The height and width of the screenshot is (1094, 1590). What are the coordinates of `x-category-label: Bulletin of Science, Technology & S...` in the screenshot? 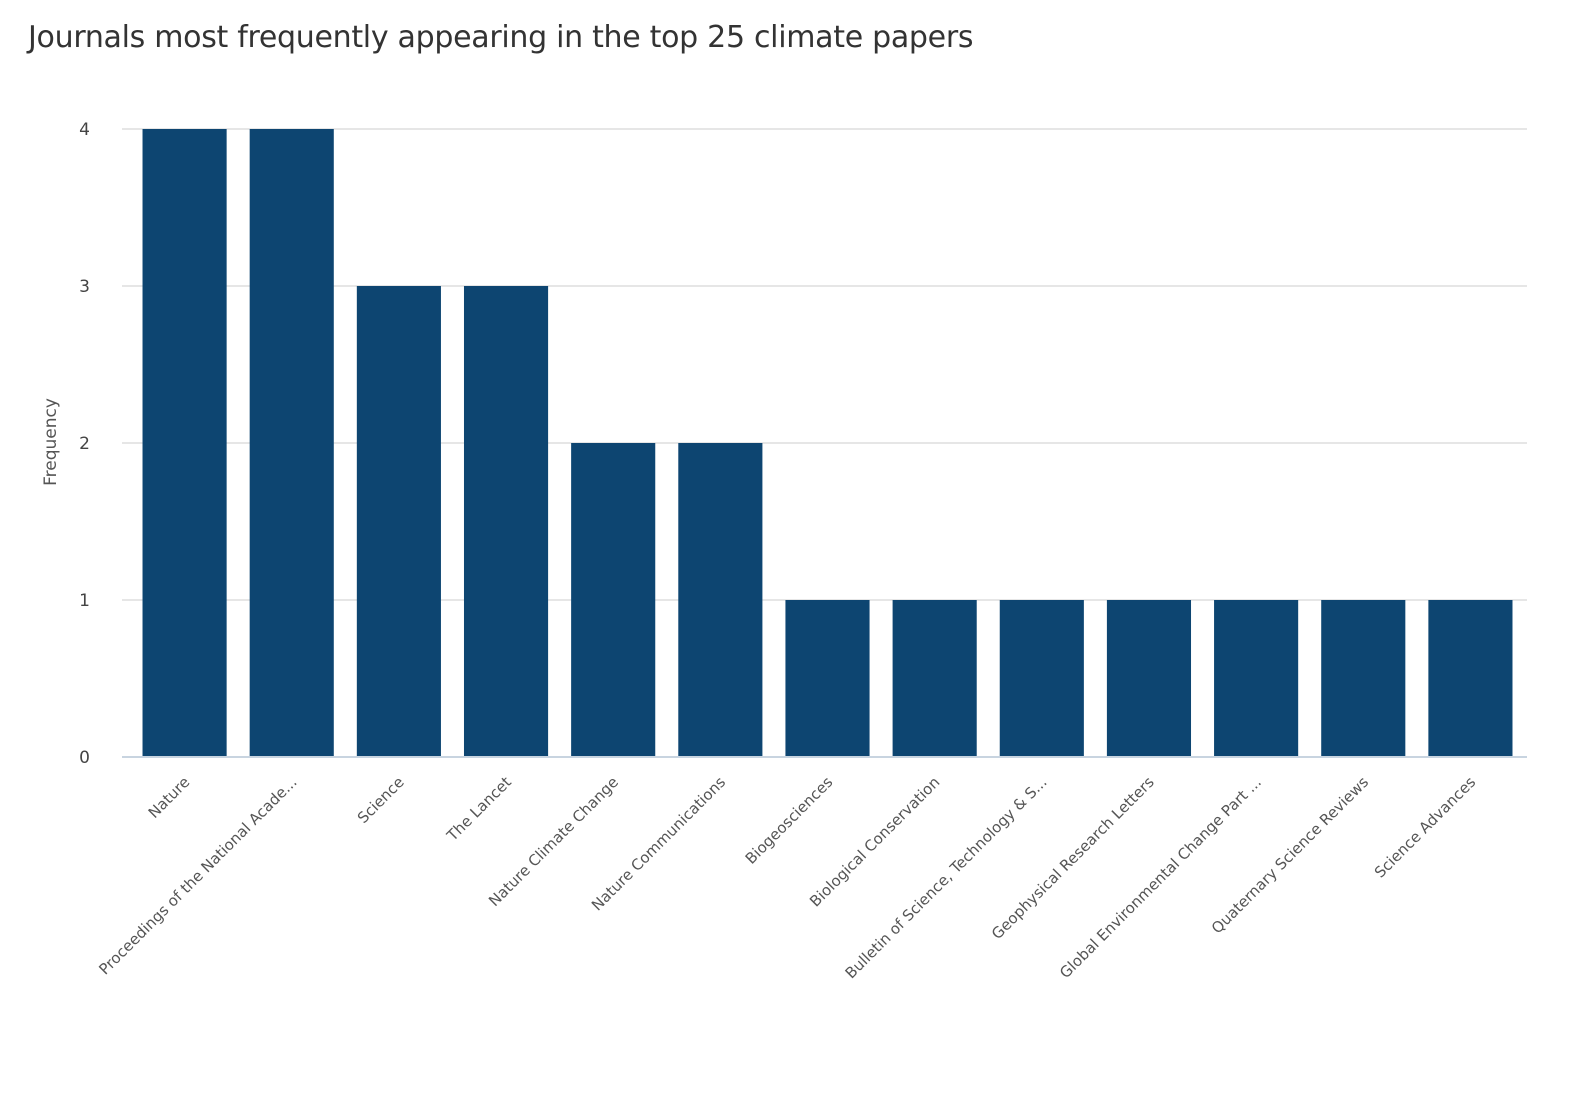 It's located at (946, 877).